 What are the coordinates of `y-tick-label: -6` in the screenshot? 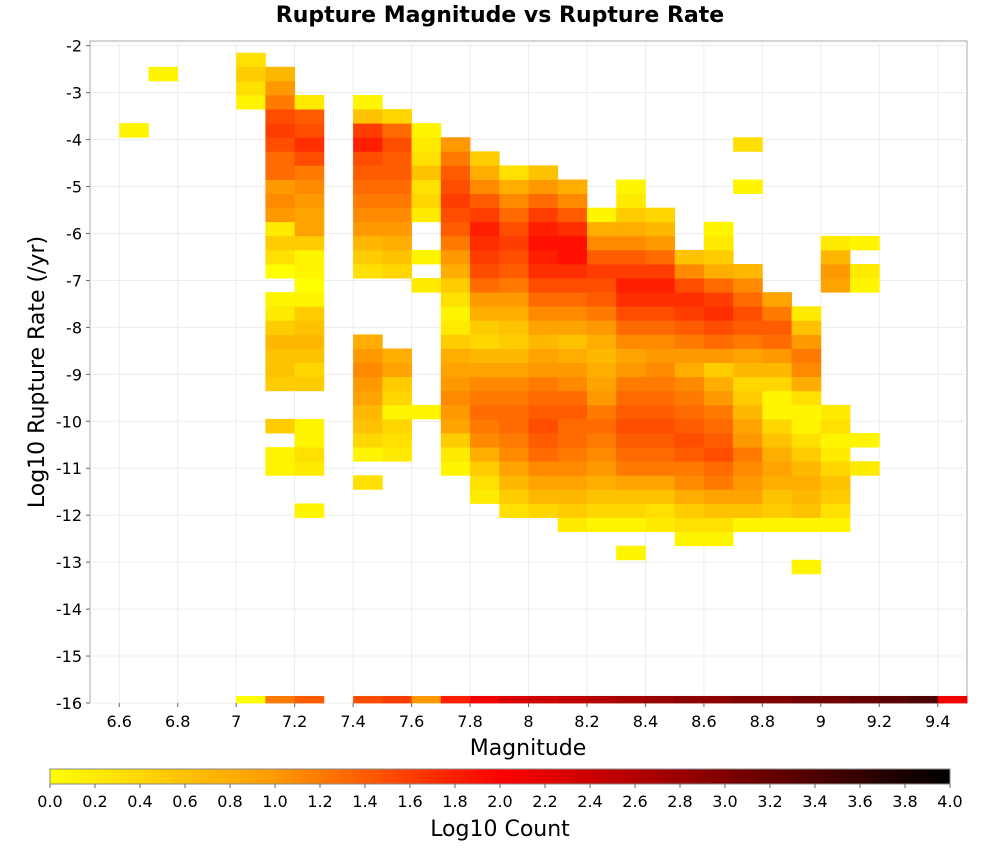 It's located at (74, 233).